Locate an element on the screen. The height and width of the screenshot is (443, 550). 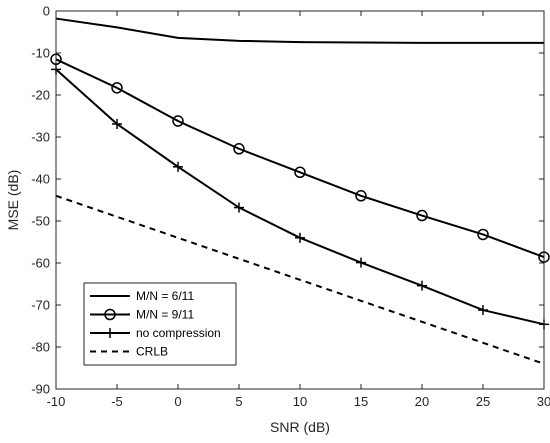
y-tick-label: -40 is located at coordinates (40, 179).